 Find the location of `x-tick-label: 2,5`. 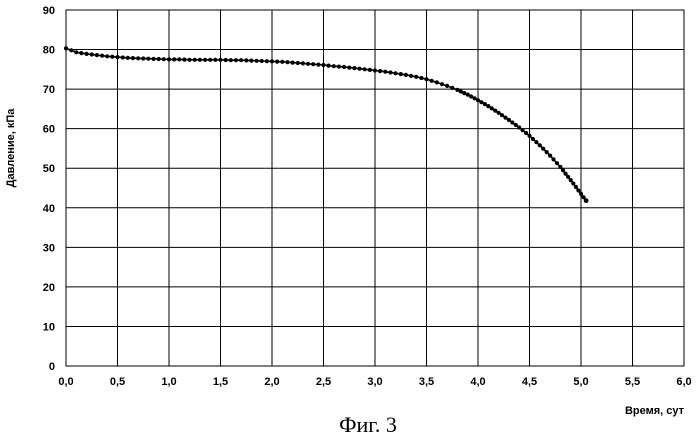

x-tick-label: 2,5 is located at coordinates (323, 382).